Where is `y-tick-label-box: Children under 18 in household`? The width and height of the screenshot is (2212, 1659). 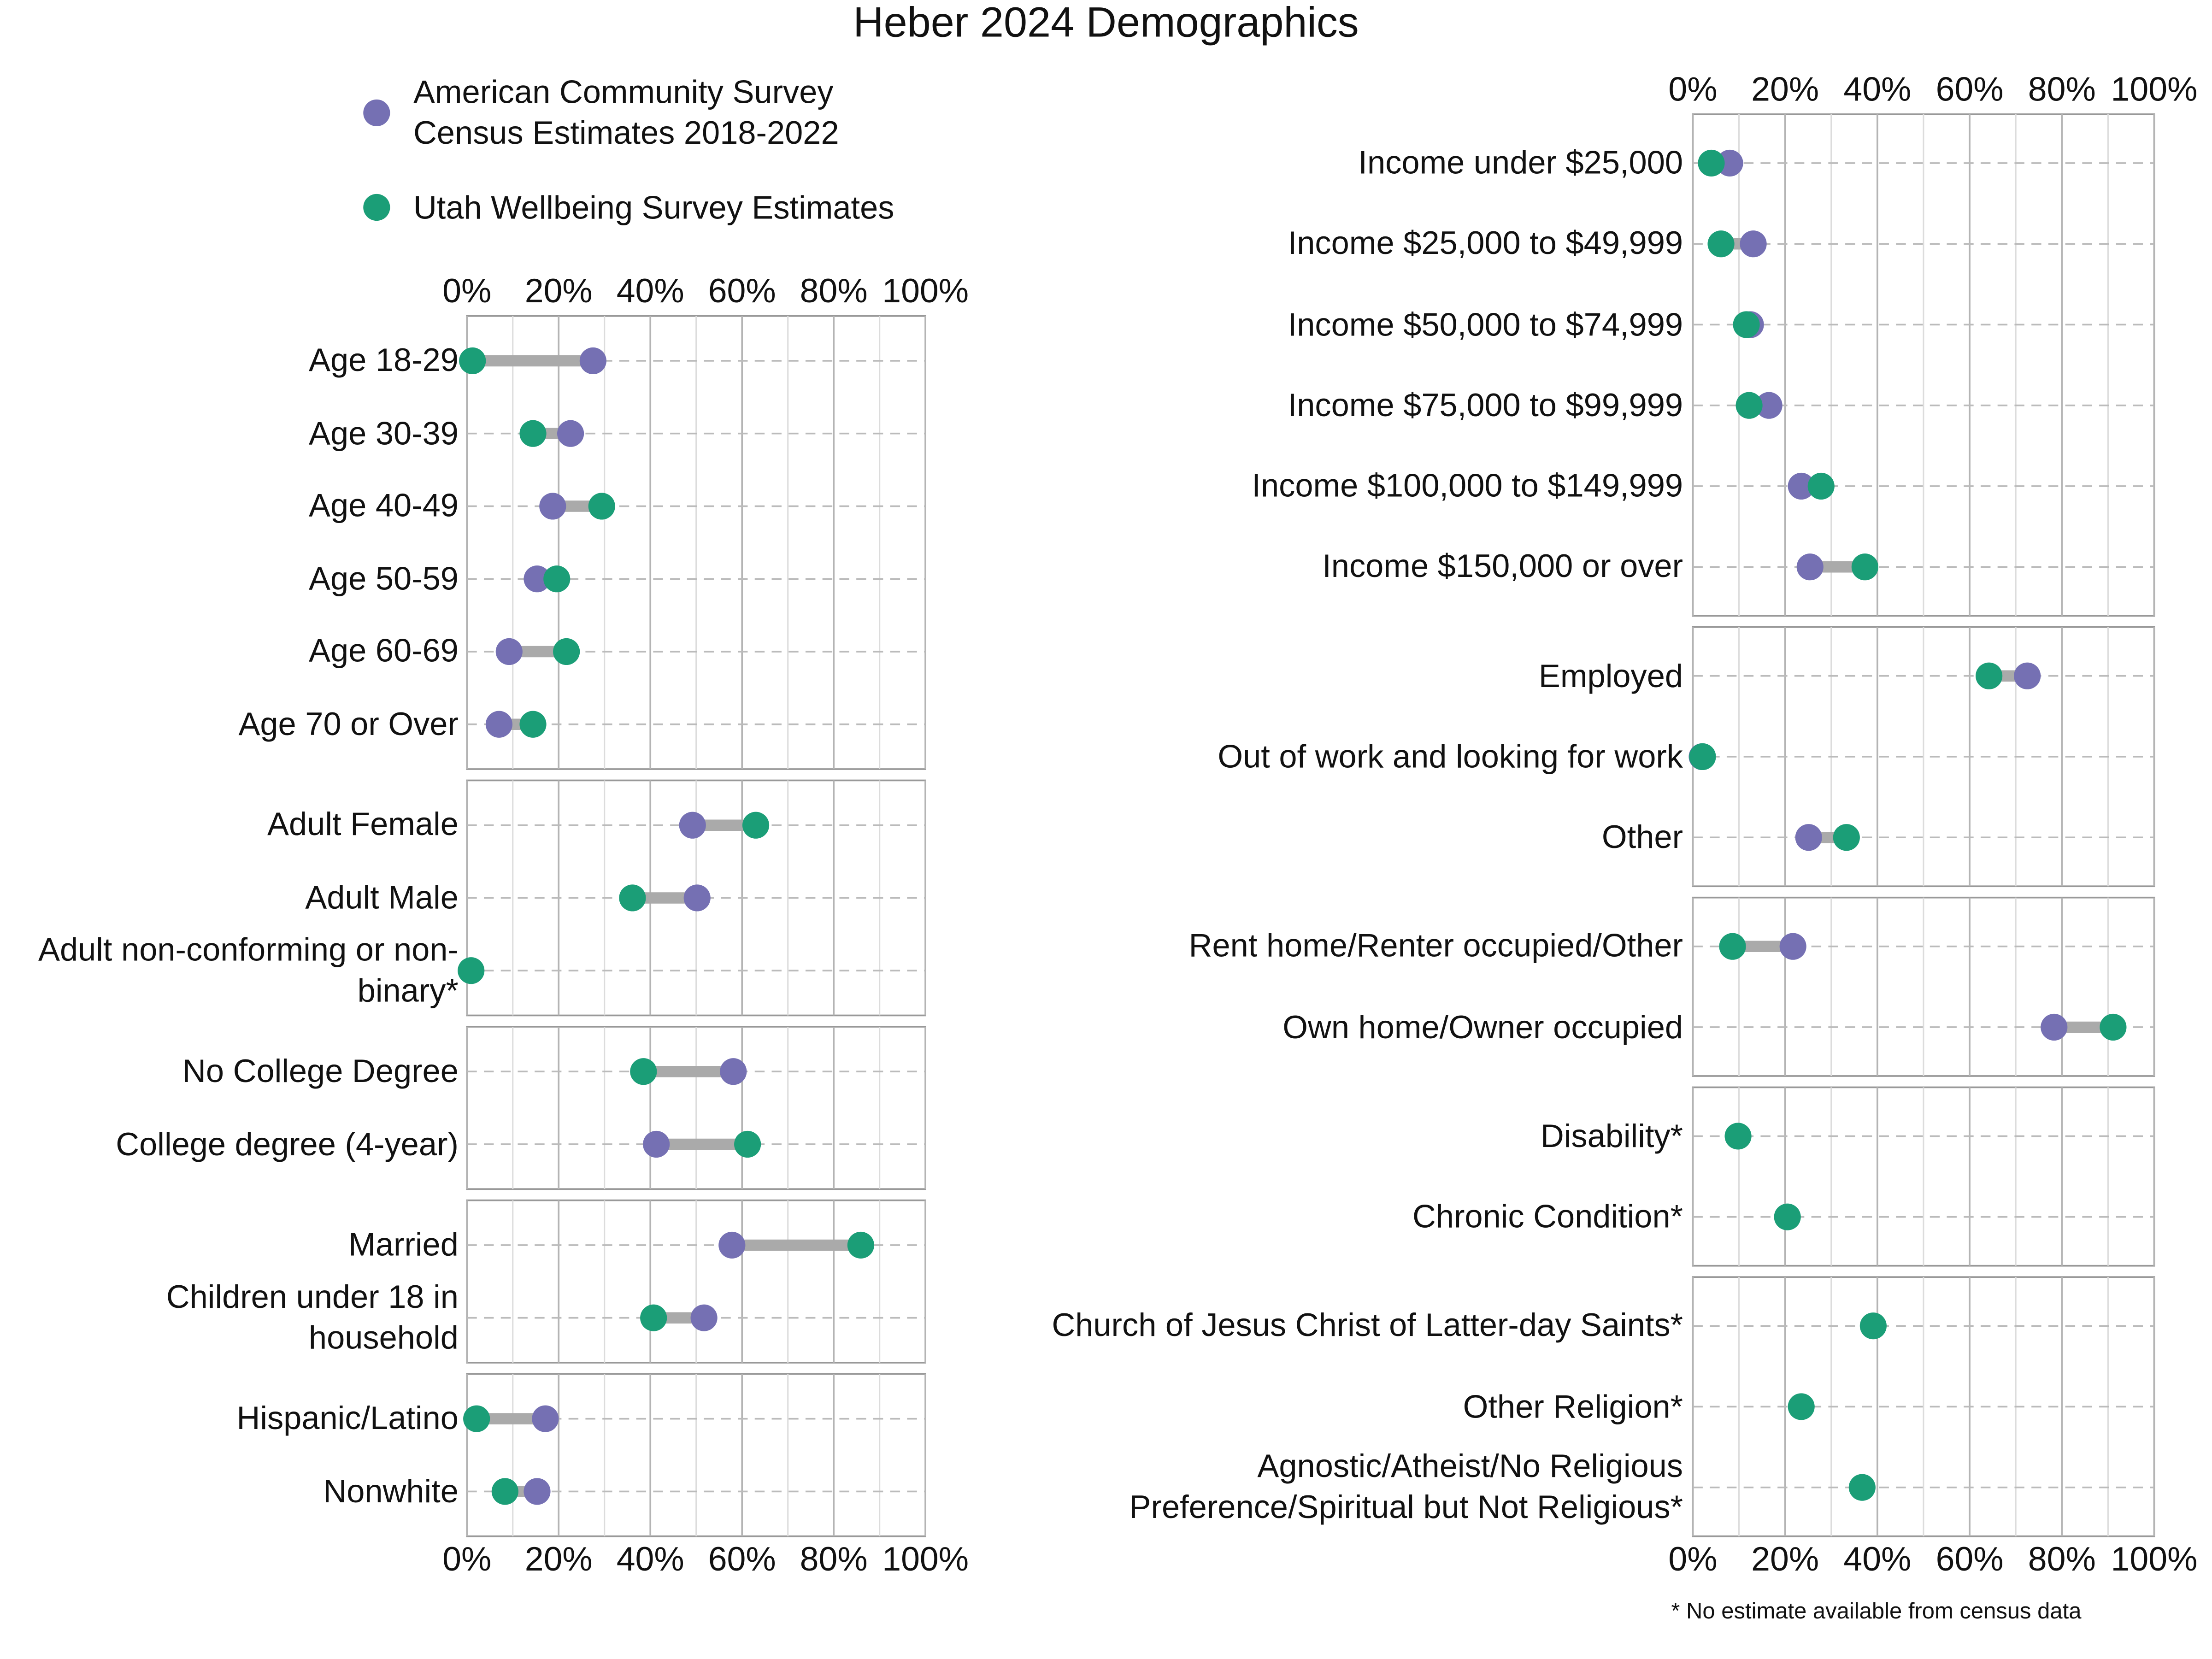
y-tick-label-box: Children under 18 in household is located at coordinates (312, 1317).